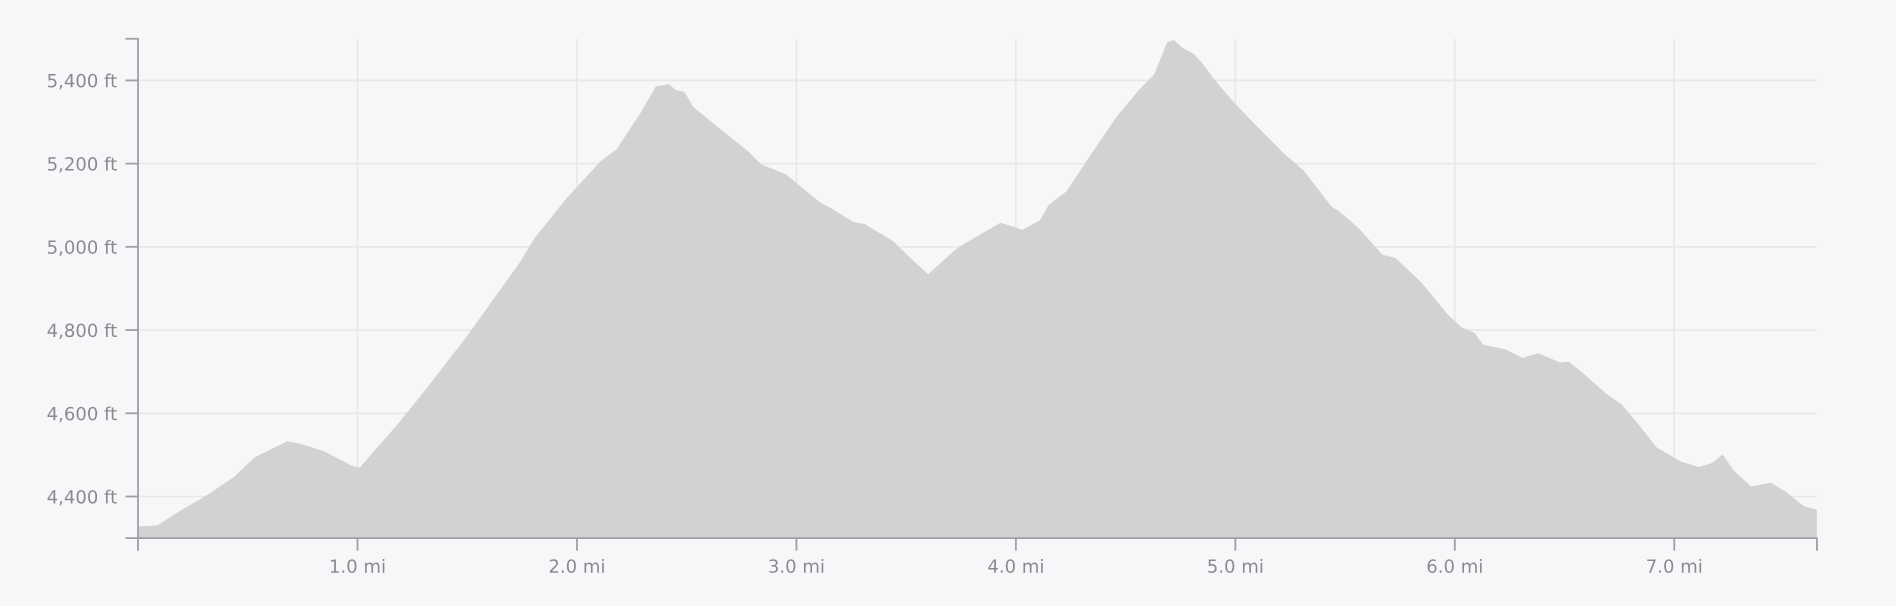 The width and height of the screenshot is (1896, 606). I want to click on y-tick-label: 5,400 ft, so click(82, 81).